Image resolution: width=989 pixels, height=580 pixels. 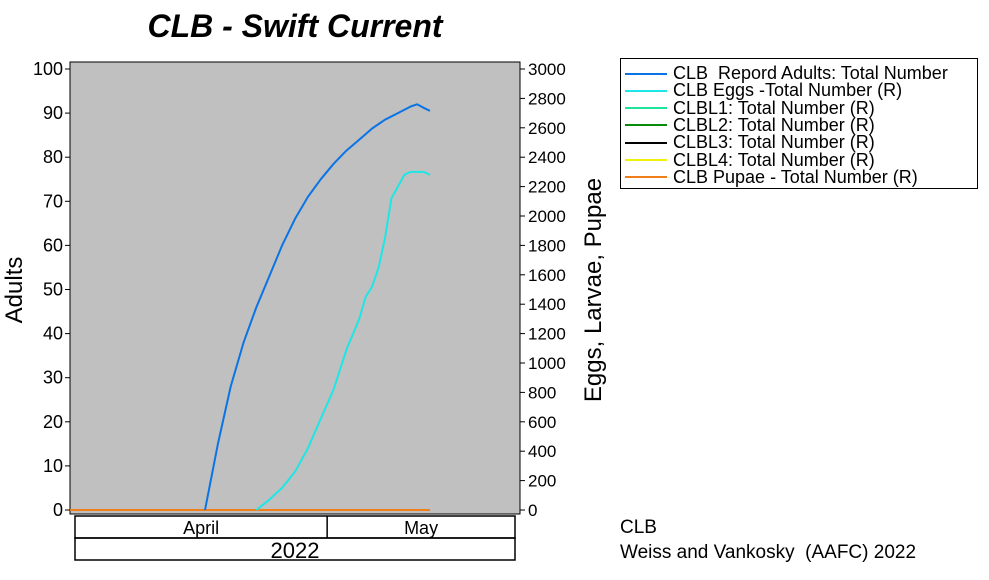 I want to click on right-tick-label: 2800, so click(x=547, y=98).